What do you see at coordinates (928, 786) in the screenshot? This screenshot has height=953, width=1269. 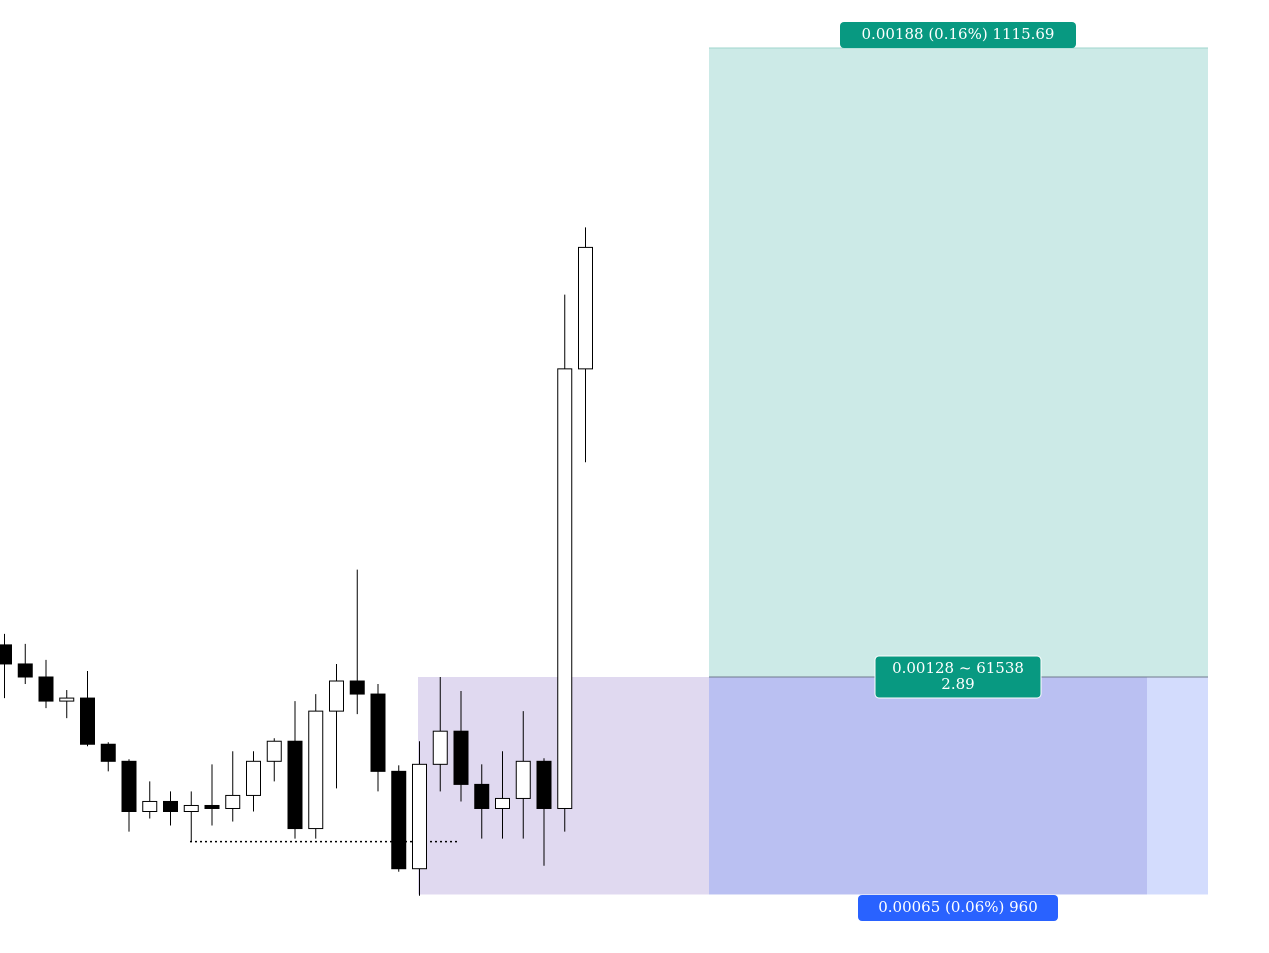 I see `stop-zone` at bounding box center [928, 786].